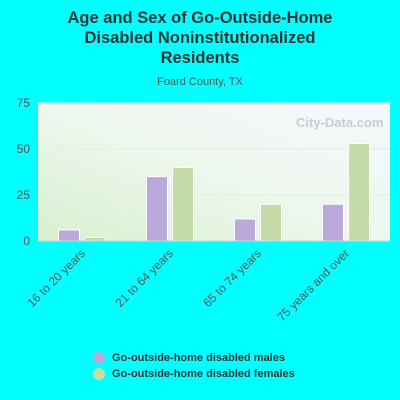  Describe the element at coordinates (200, 82) in the screenshot. I see `chart-subtitle: Foard County, TX` at that location.